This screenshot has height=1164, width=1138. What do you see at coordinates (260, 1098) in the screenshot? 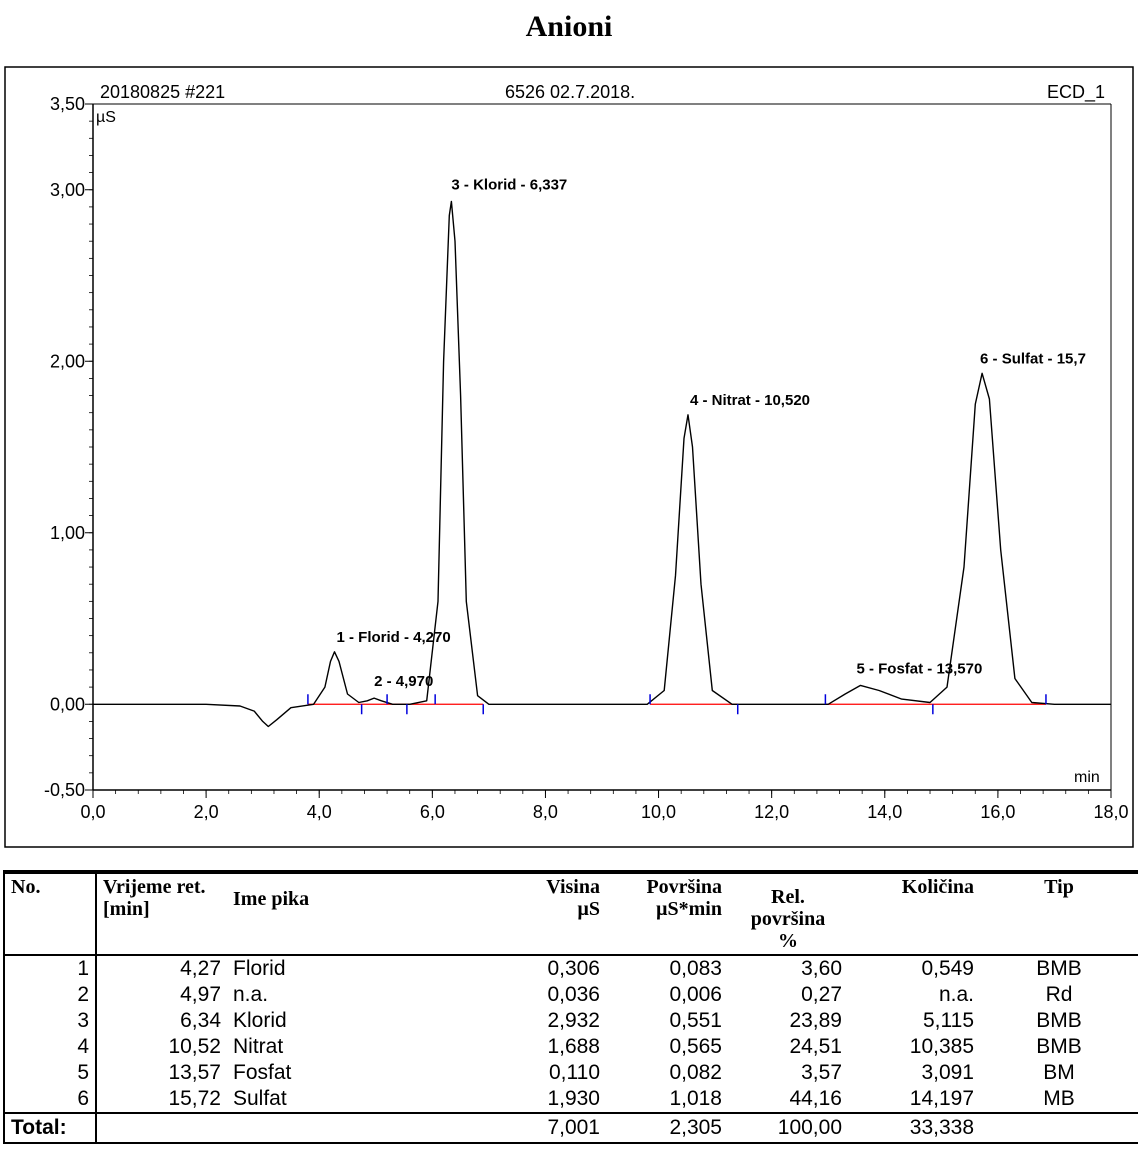
I see `cell-peak-name: Sulfat` at bounding box center [260, 1098].